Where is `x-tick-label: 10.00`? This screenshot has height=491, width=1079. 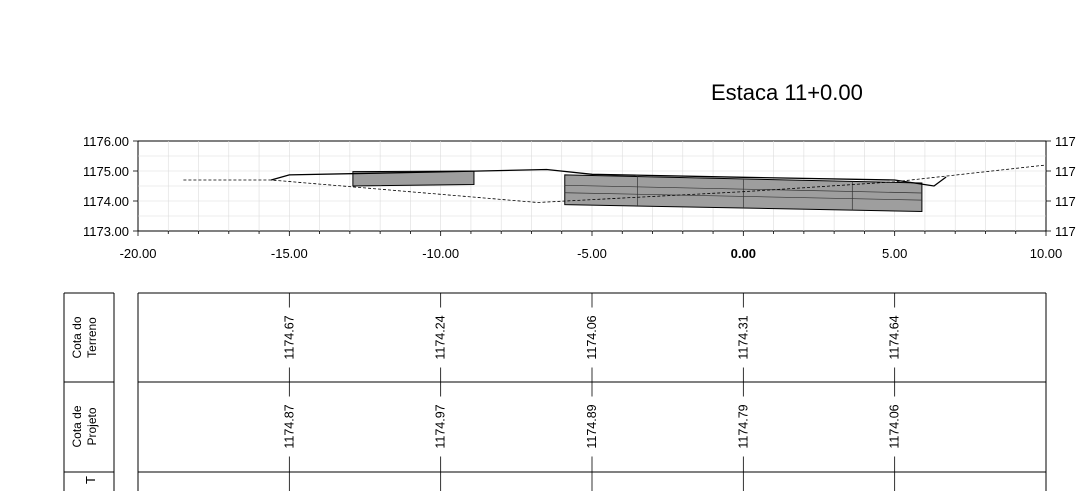
x-tick-label: 10.00 is located at coordinates (1046, 253).